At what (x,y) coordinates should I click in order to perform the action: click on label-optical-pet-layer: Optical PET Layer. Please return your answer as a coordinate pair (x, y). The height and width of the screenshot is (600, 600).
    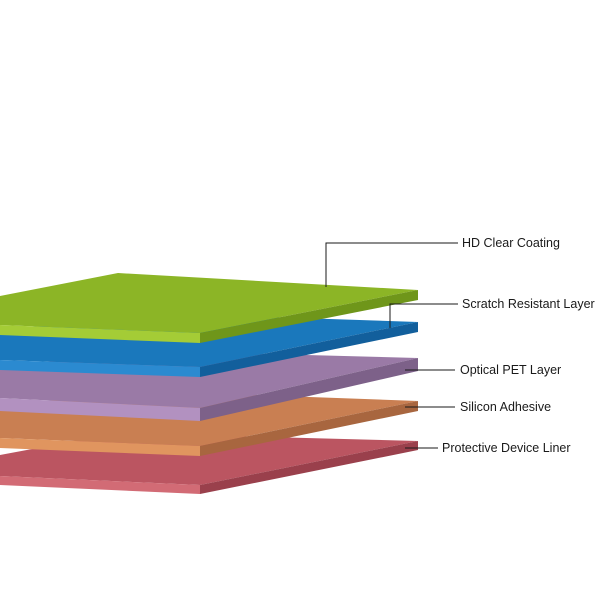
    Looking at the image, I should click on (510, 370).